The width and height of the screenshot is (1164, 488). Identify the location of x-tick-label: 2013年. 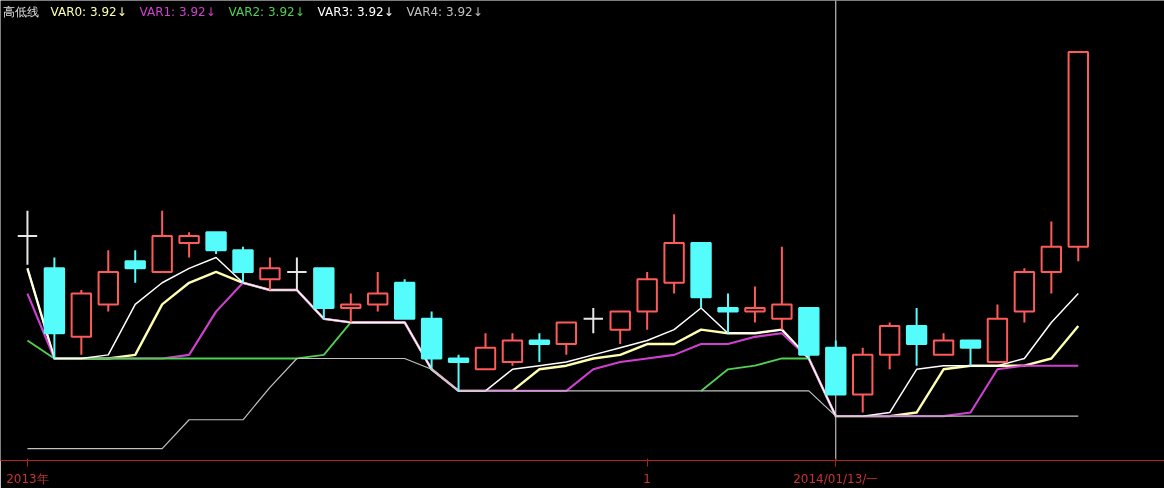
(27, 478).